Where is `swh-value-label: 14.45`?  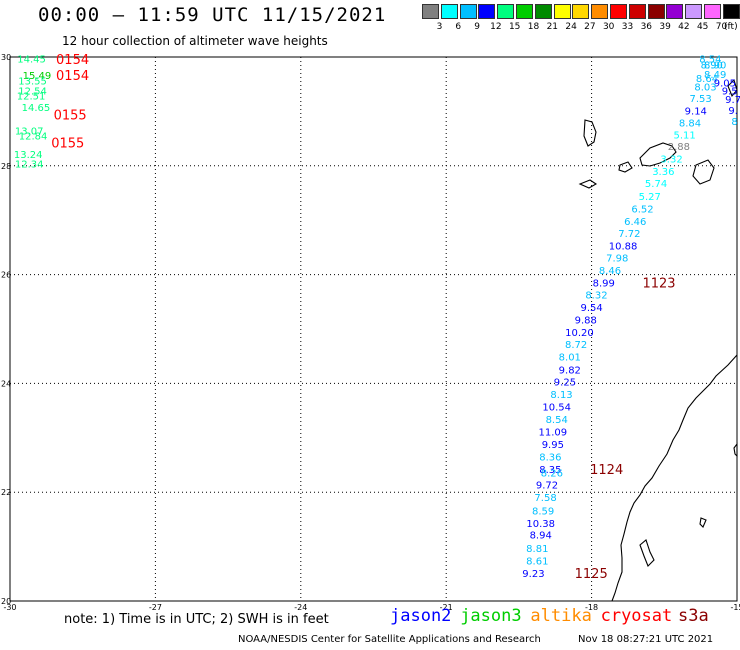
swh-value-label: 14.45 is located at coordinates (31, 60).